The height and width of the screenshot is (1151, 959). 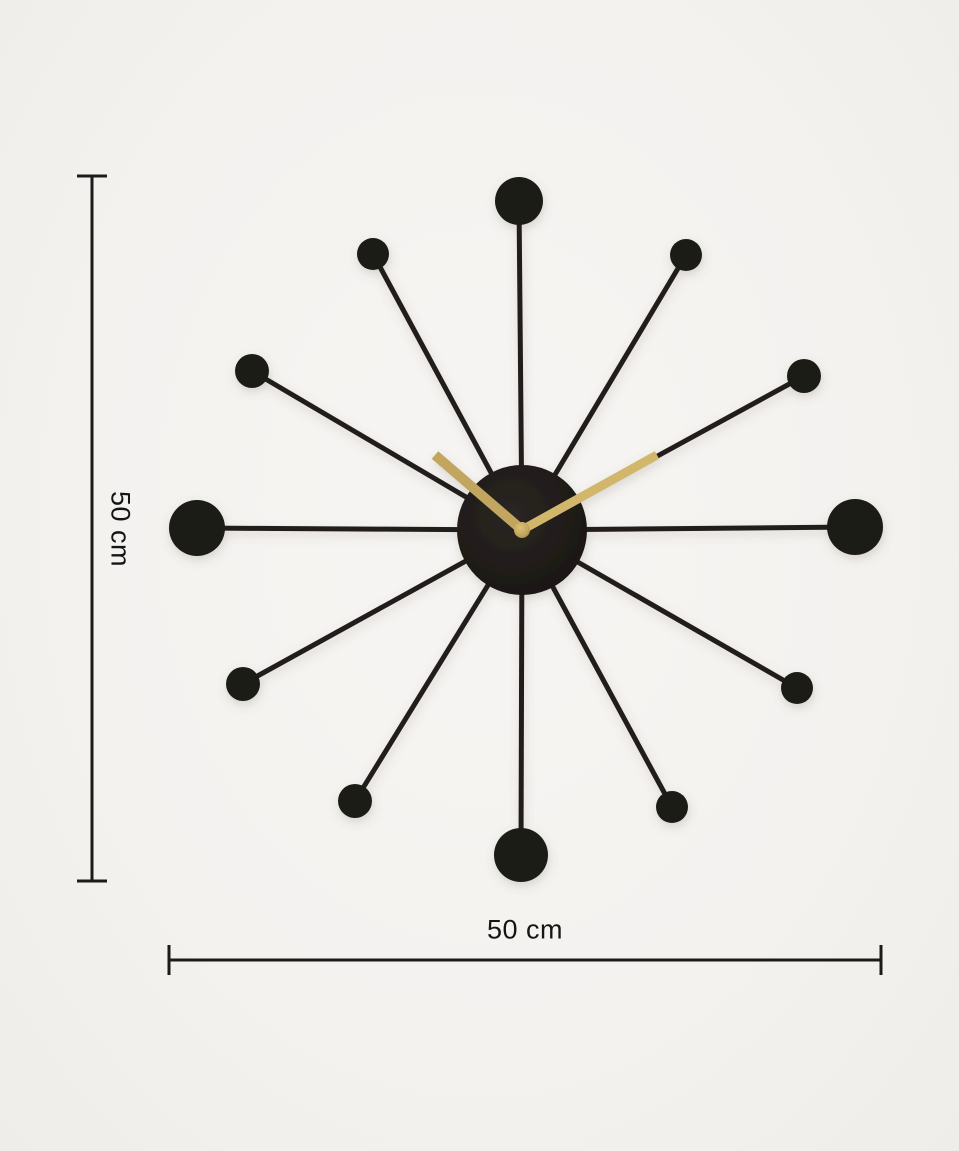 What do you see at coordinates (478, 492) in the screenshot?
I see `hour-hand` at bounding box center [478, 492].